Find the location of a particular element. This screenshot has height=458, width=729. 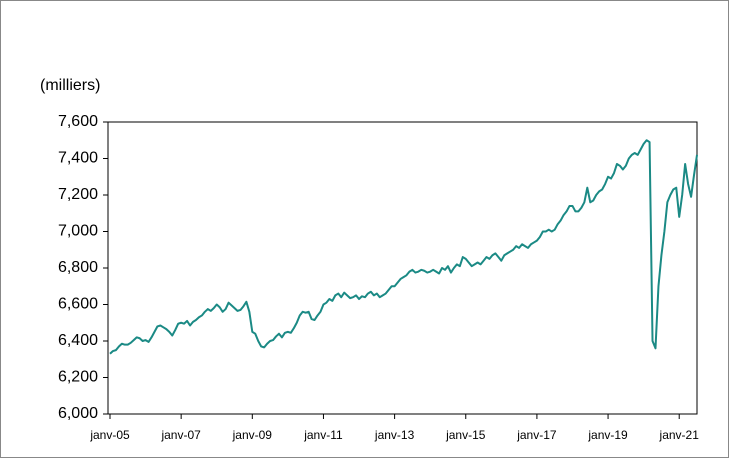

x-tick-label: janv-21 is located at coordinates (679, 435).